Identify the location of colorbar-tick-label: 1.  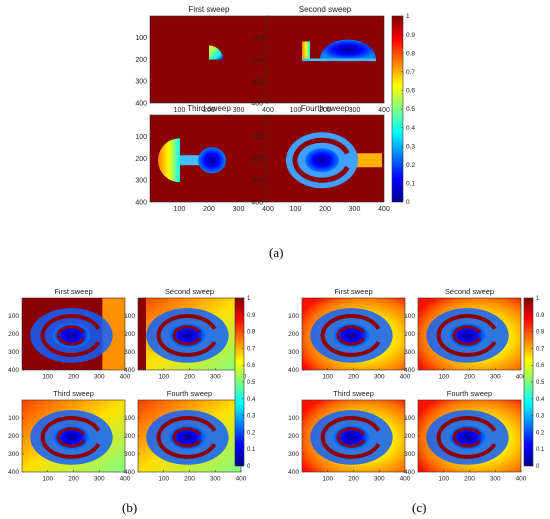
(538, 299).